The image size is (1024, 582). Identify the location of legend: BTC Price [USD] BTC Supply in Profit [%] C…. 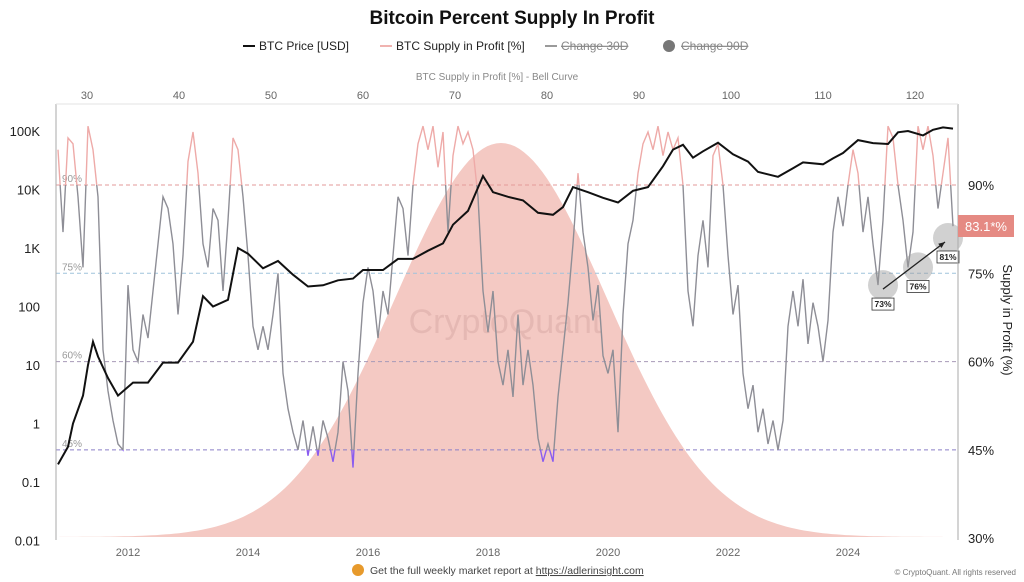
(496, 46).